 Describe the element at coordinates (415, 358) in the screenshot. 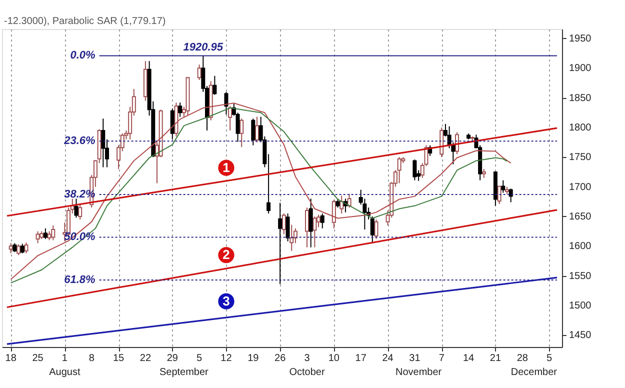

I see `x-tick-label: 31` at that location.